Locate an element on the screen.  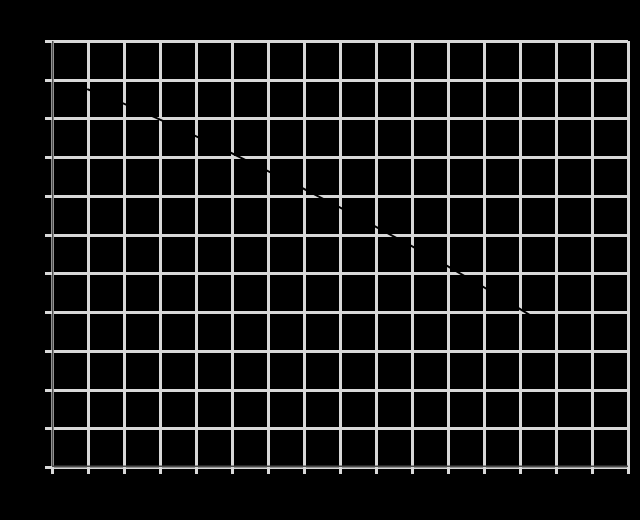
y-axis-ticks is located at coordinates (48, 254).